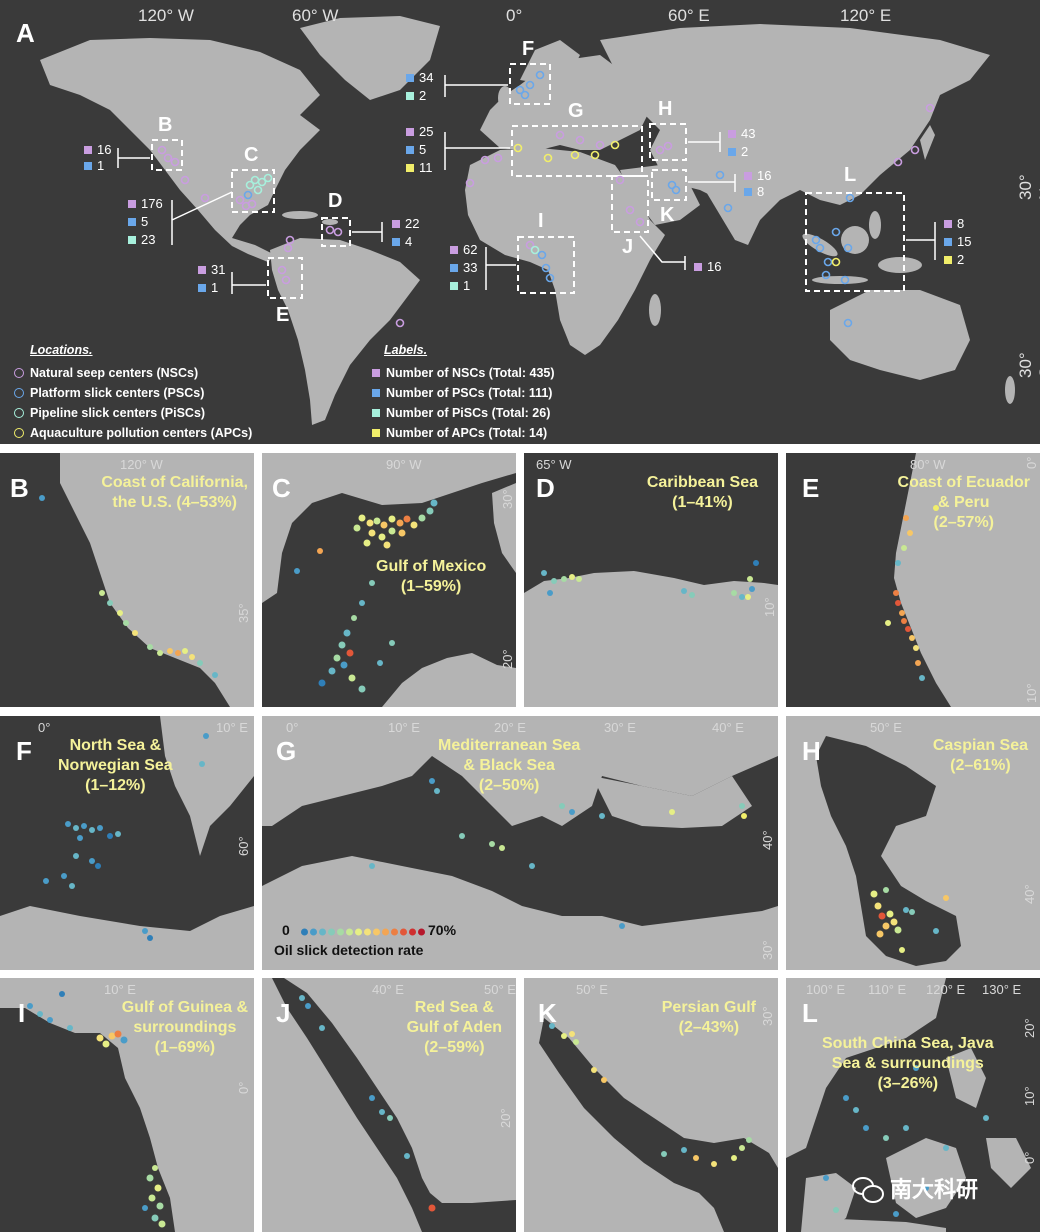 Image resolution: width=1040 pixels, height=1232 pixels. I want to click on count-j-nsc: 16, so click(707, 266).